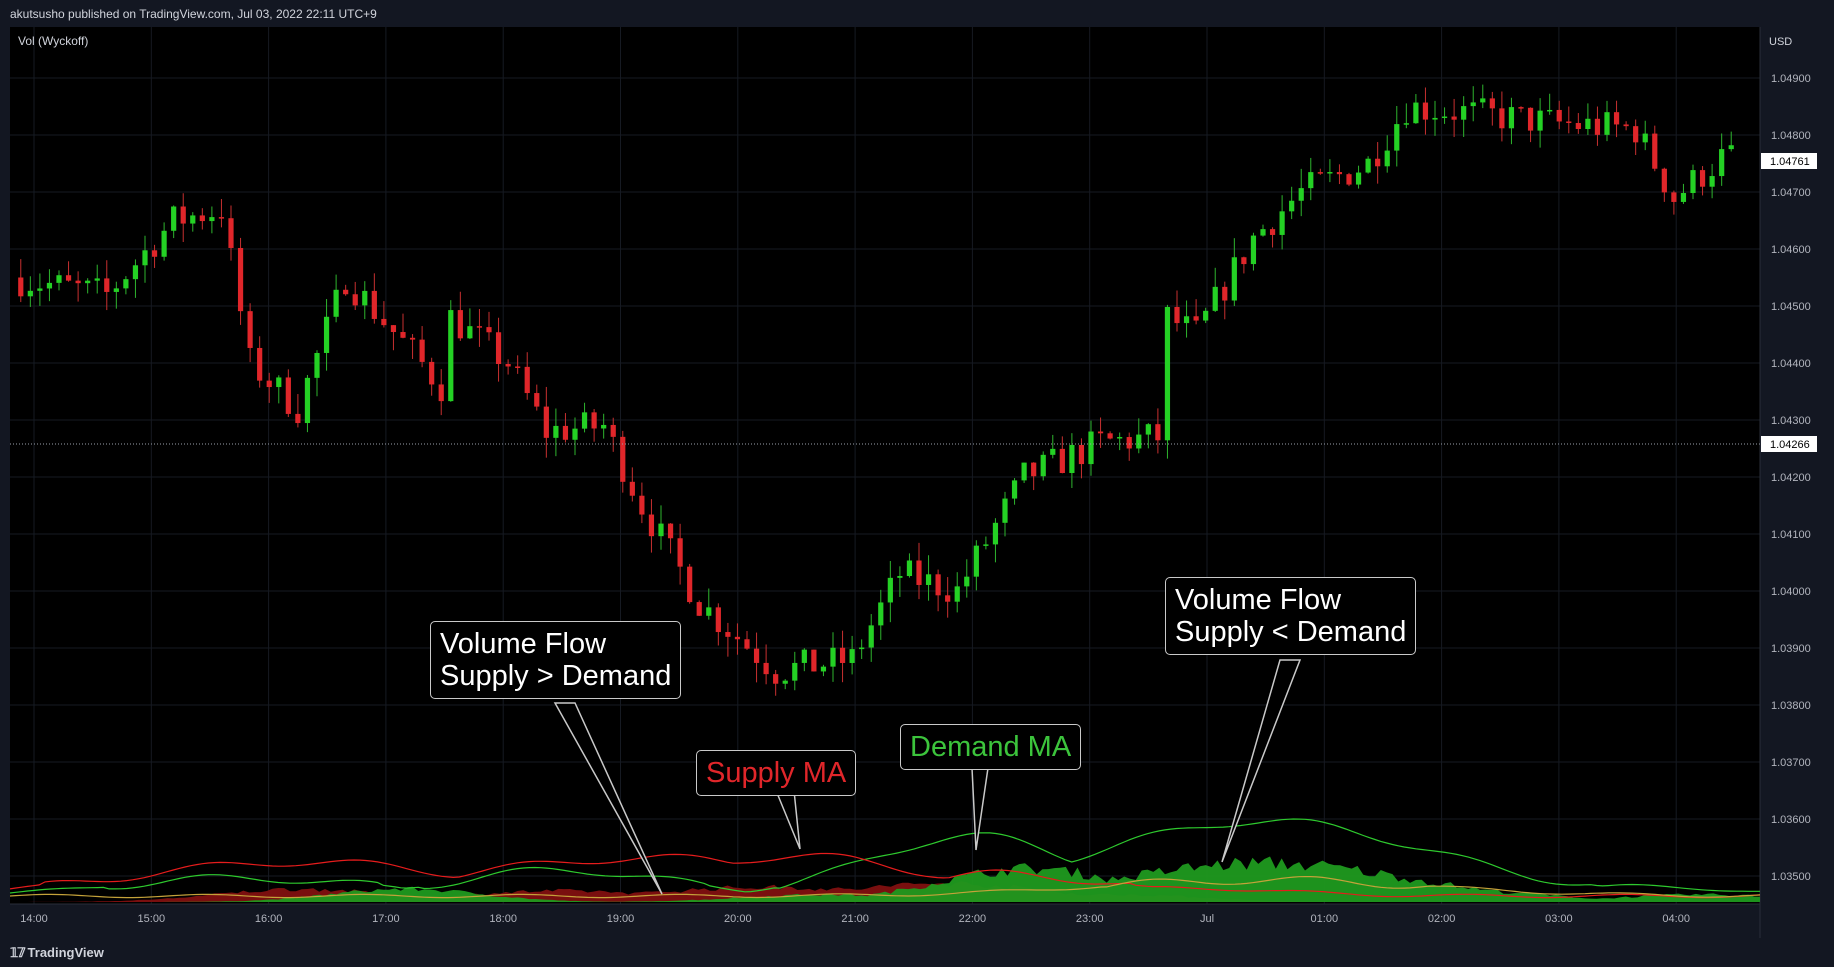 This screenshot has width=1834, height=967. I want to click on signal-ma-line, so click(885, 887).